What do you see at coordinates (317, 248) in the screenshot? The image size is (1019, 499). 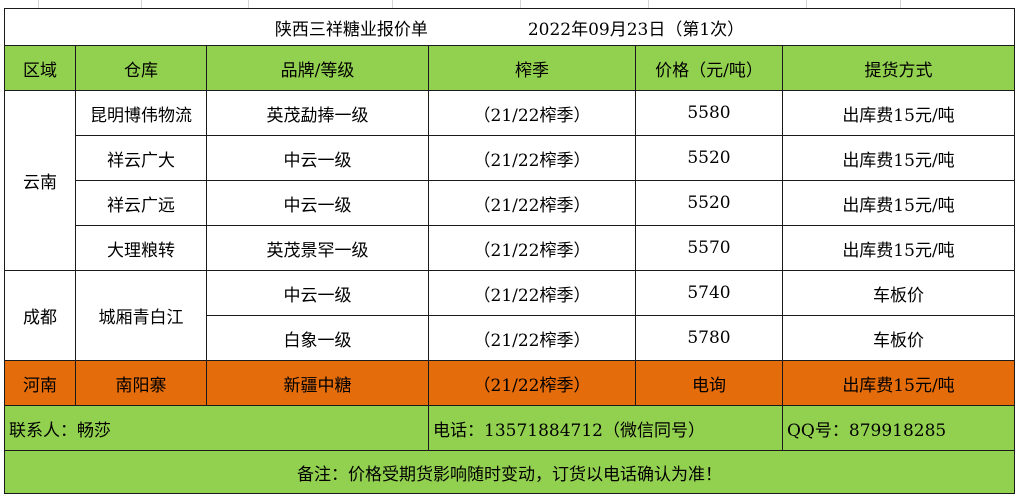 I see `brand-cell: 英茂景罕一级` at bounding box center [317, 248].